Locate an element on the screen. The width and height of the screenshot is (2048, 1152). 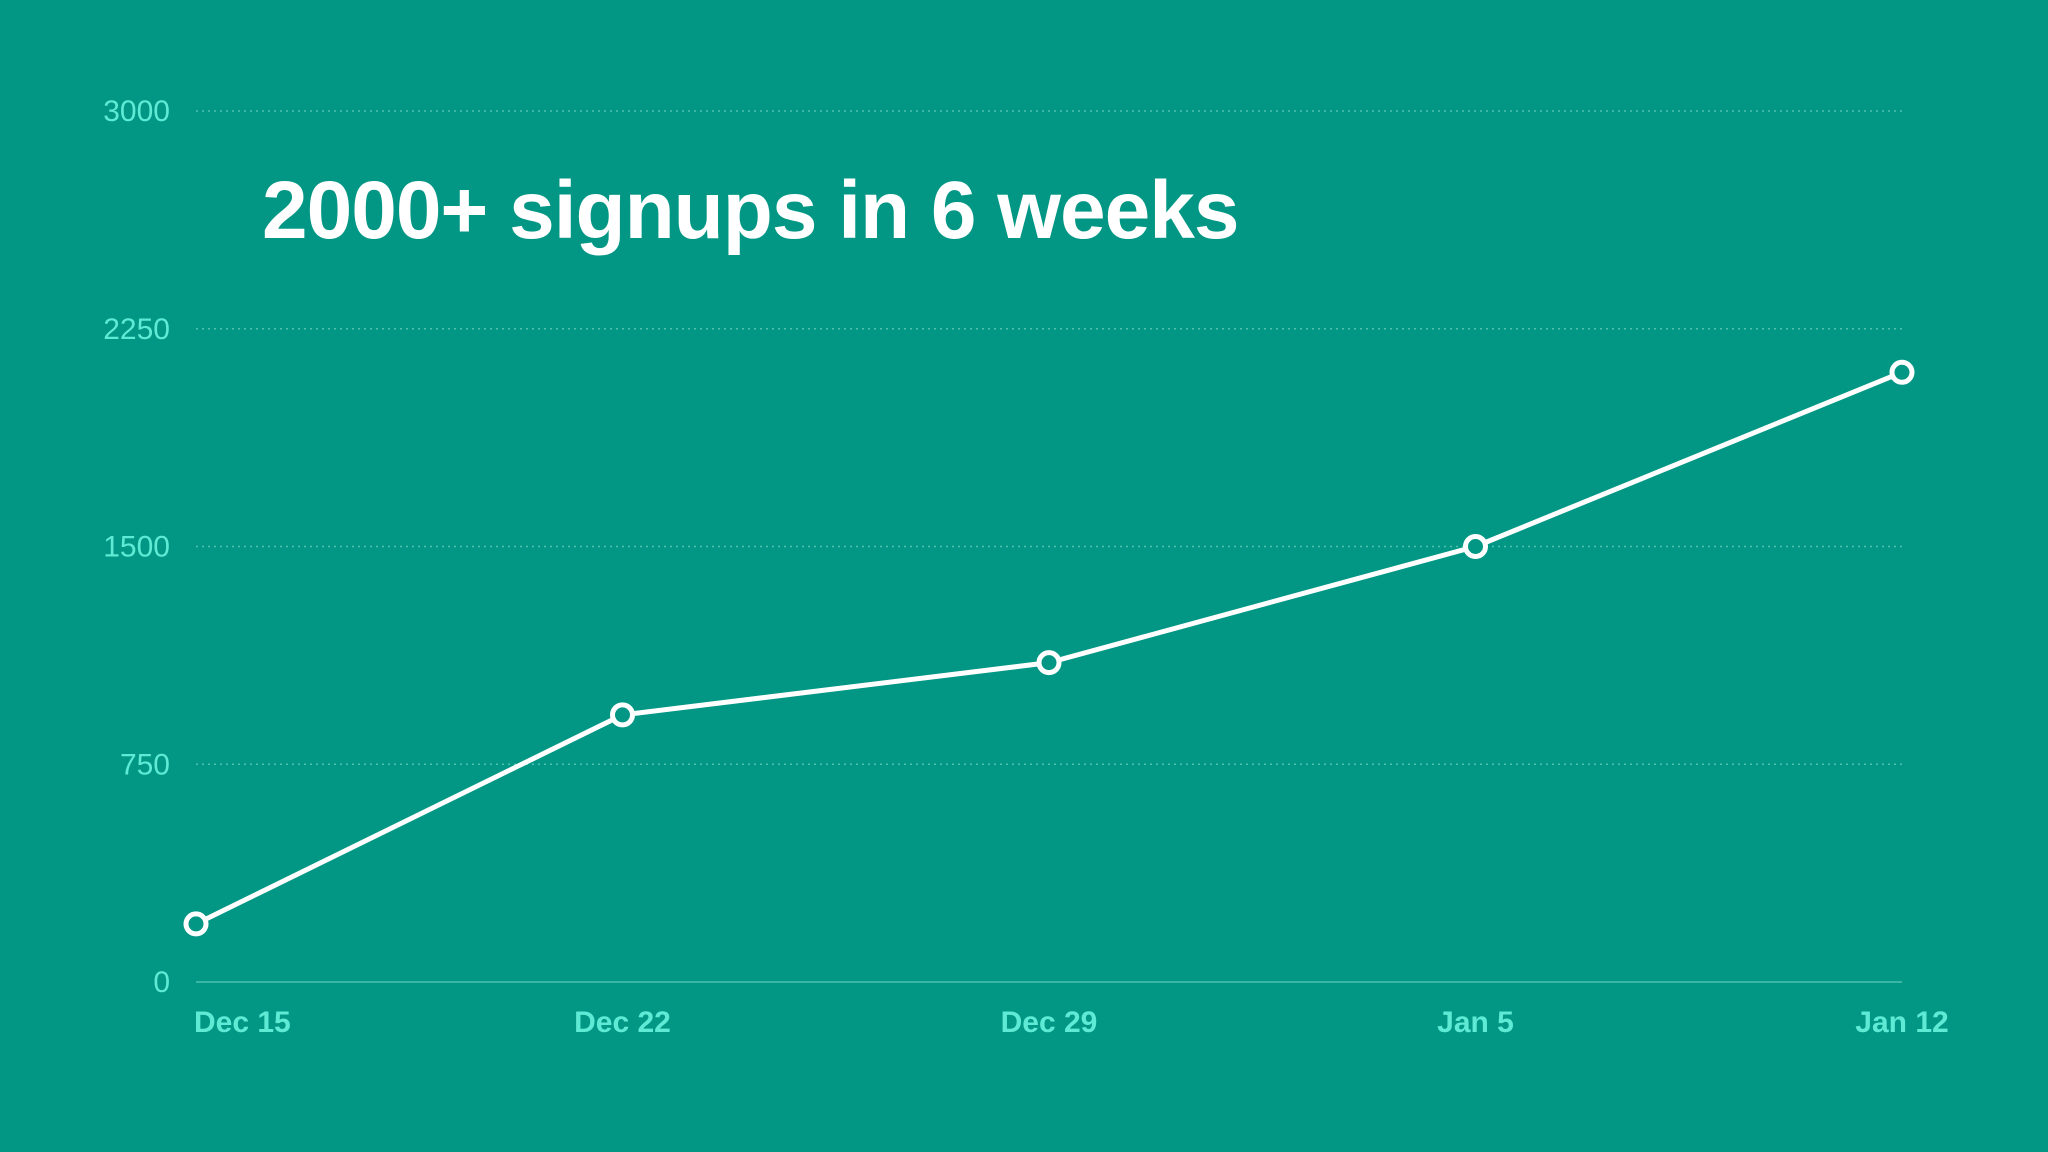
x-tick-label: Dec 29 is located at coordinates (1049, 1022).